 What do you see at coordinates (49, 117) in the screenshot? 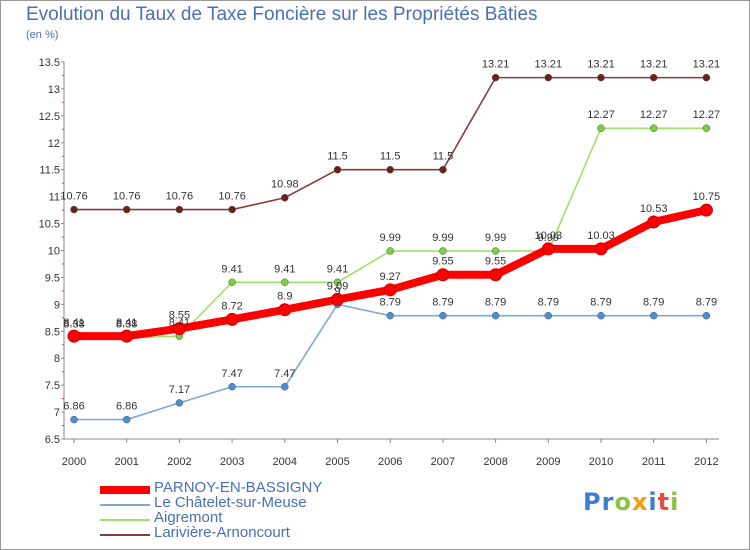
I see `y-tick-label: 12.5` at bounding box center [49, 117].